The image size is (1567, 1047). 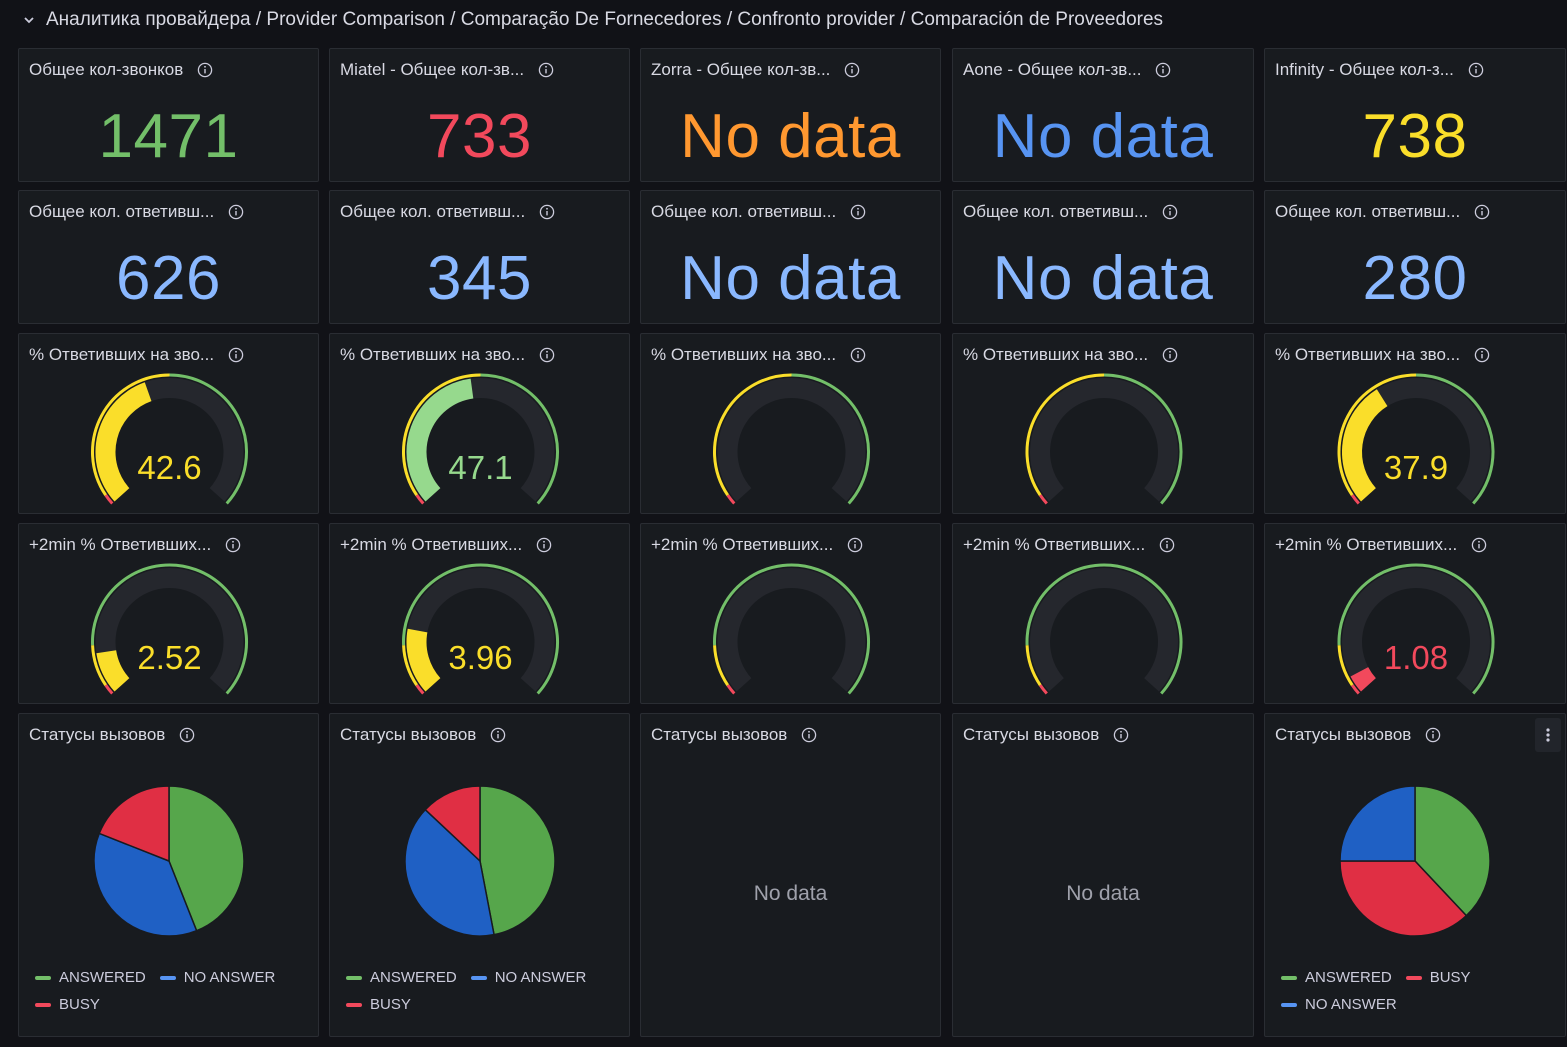 What do you see at coordinates (1415, 115) in the screenshot?
I see `stat-panel: Infinity - Общее кол-з... 738` at bounding box center [1415, 115].